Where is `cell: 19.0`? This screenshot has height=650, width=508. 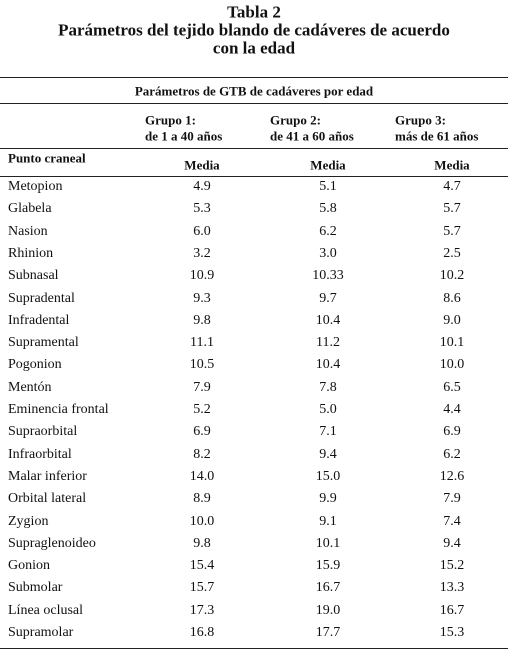 cell: 19.0 is located at coordinates (328, 610).